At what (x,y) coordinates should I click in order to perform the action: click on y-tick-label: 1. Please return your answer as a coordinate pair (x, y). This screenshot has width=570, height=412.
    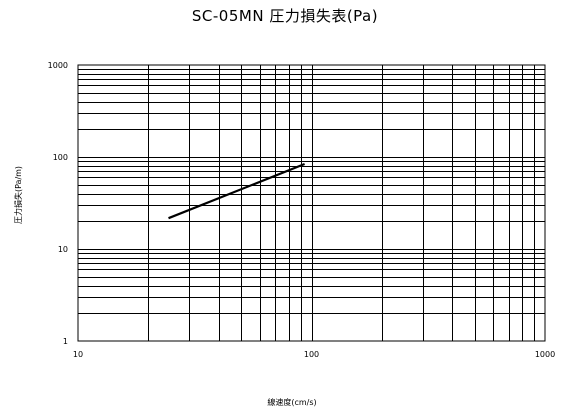
    Looking at the image, I should click on (65, 341).